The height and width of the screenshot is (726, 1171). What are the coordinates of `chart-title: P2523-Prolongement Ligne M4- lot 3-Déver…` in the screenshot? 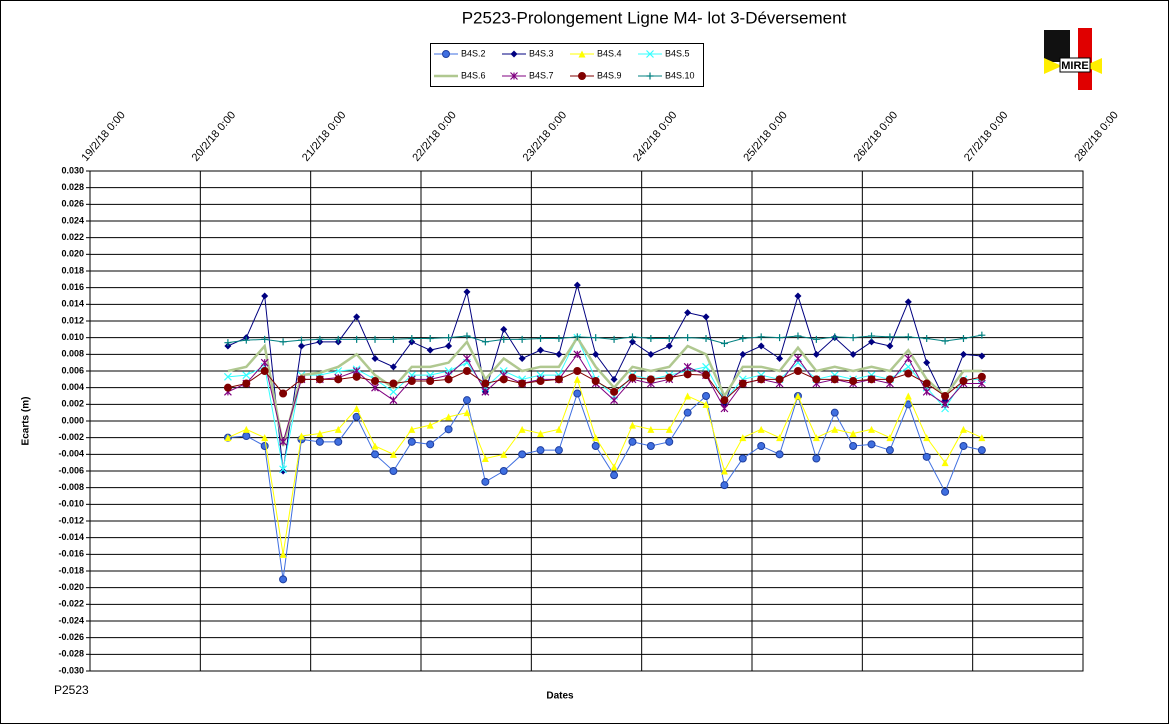 It's located at (654, 17).